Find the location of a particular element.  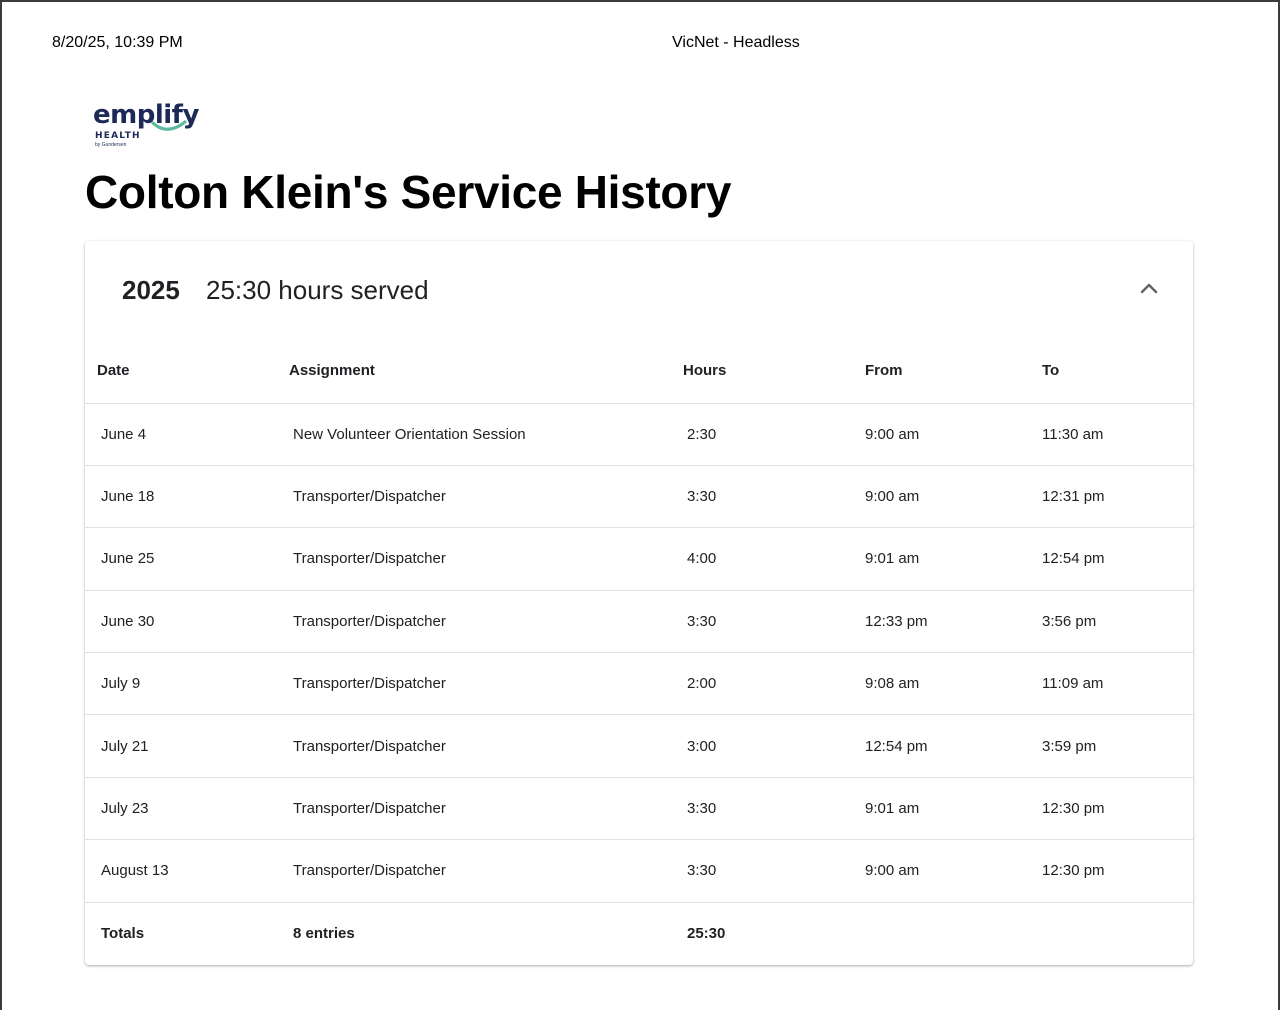

logo-swoosh-icon is located at coordinates (169, 125).